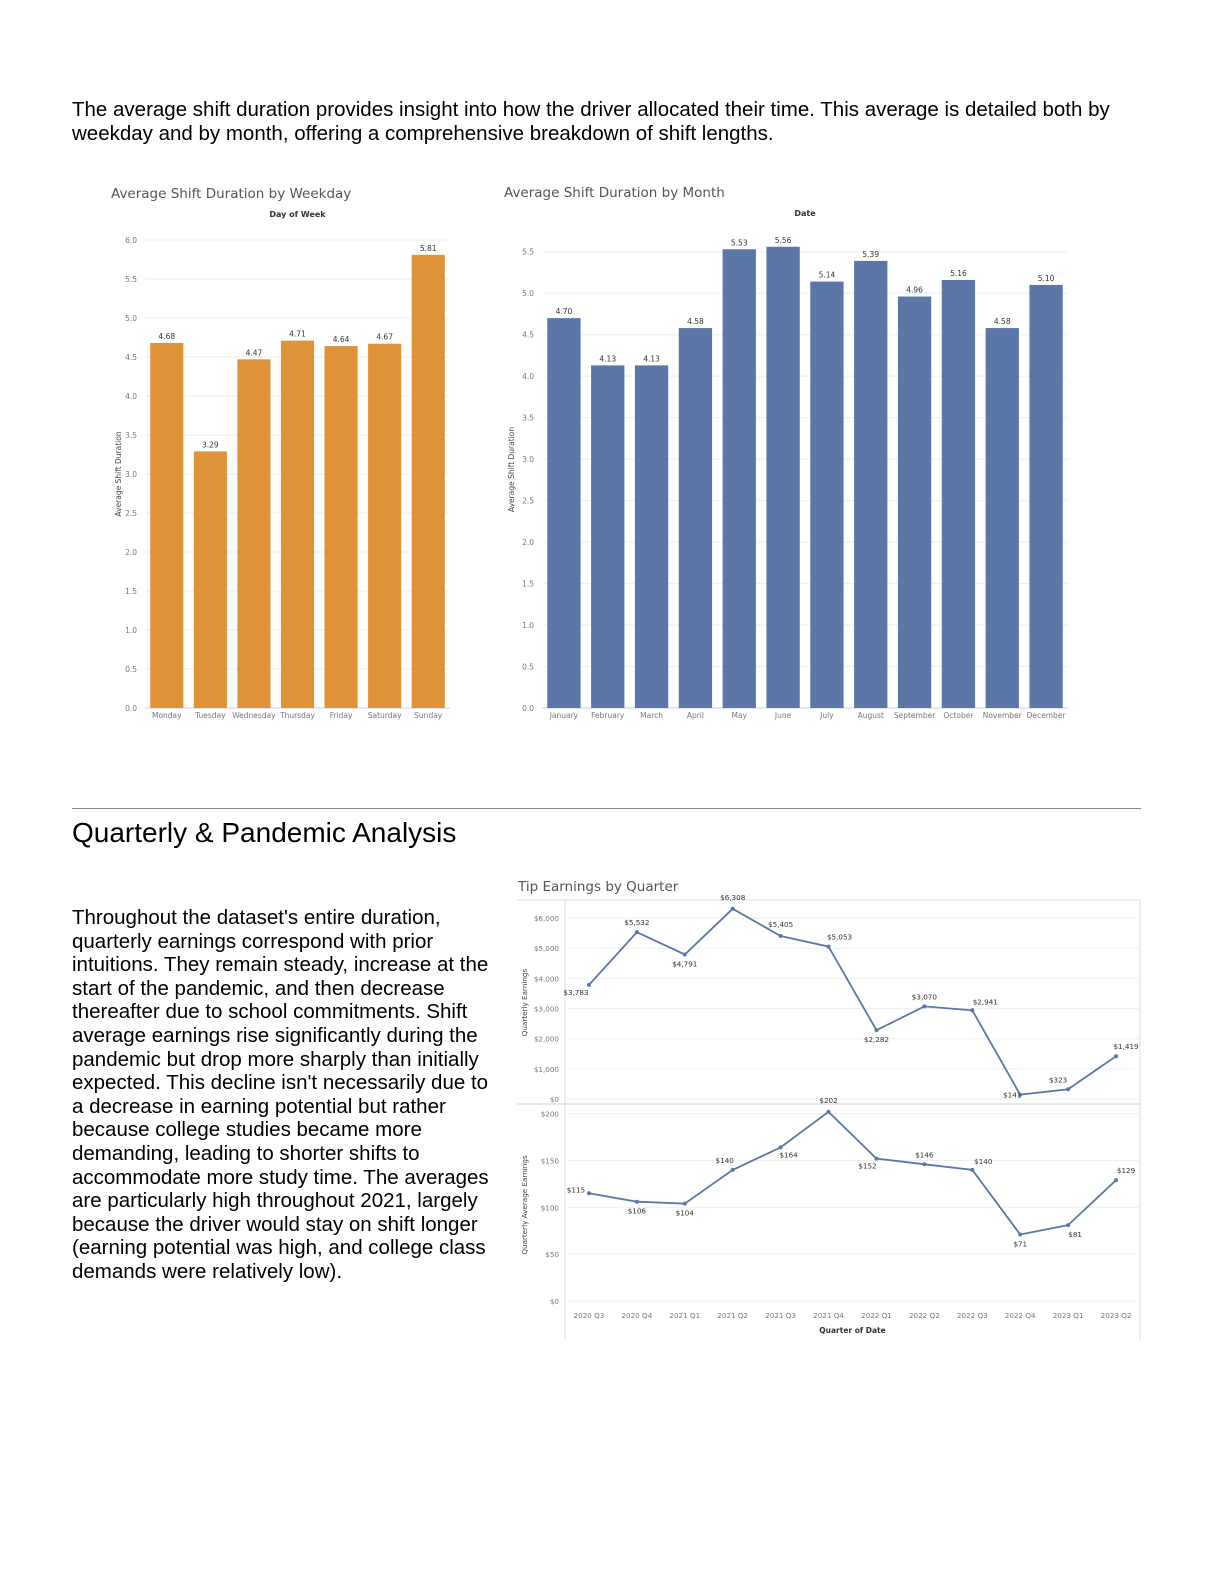  Describe the element at coordinates (924, 1315) in the screenshot. I see `x-tick-label: 2022 Q2` at that location.